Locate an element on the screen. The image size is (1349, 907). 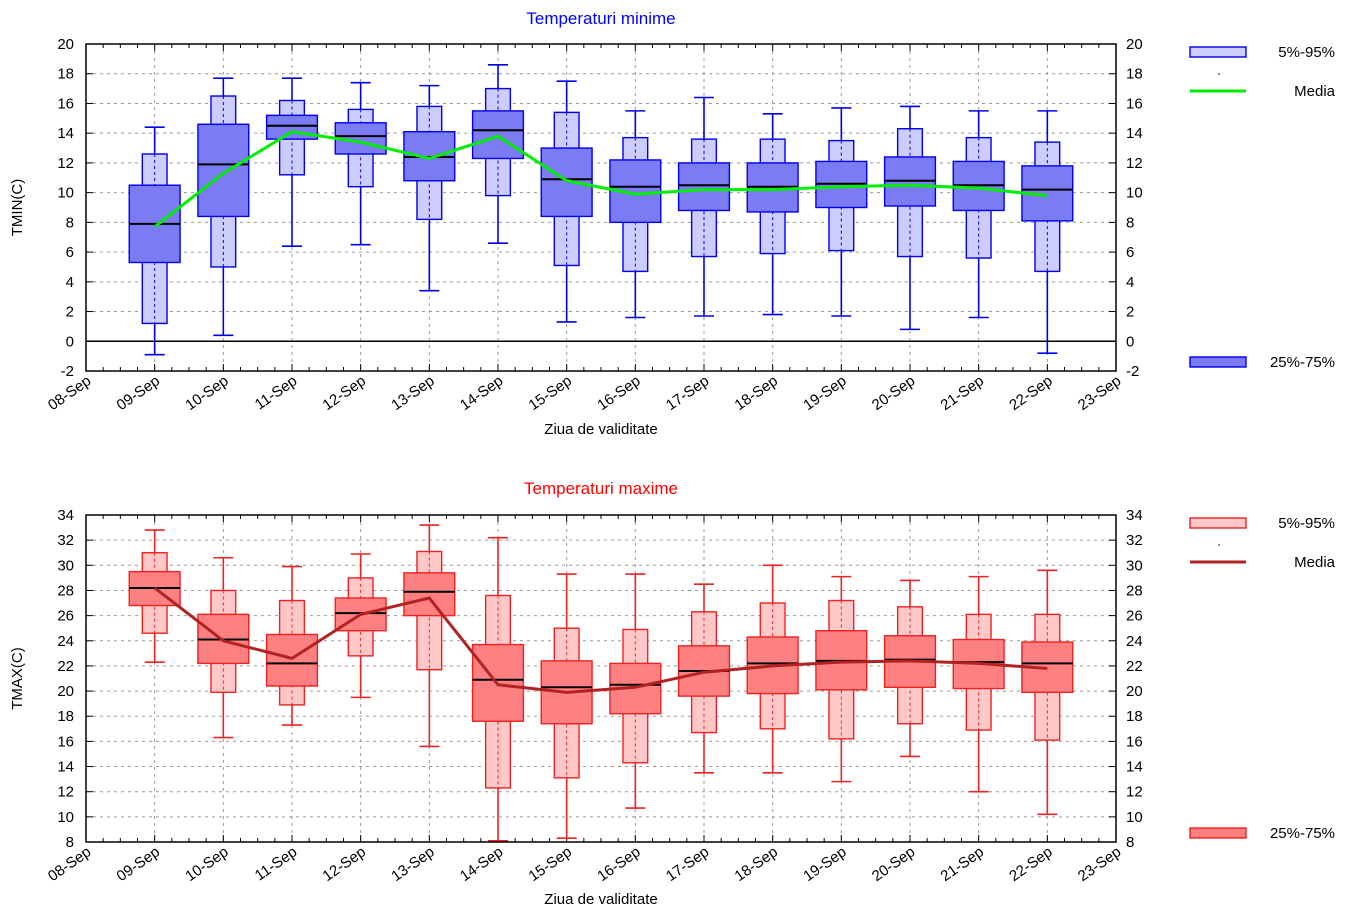
legend-label-outer: 5%-95% is located at coordinates (1306, 523).